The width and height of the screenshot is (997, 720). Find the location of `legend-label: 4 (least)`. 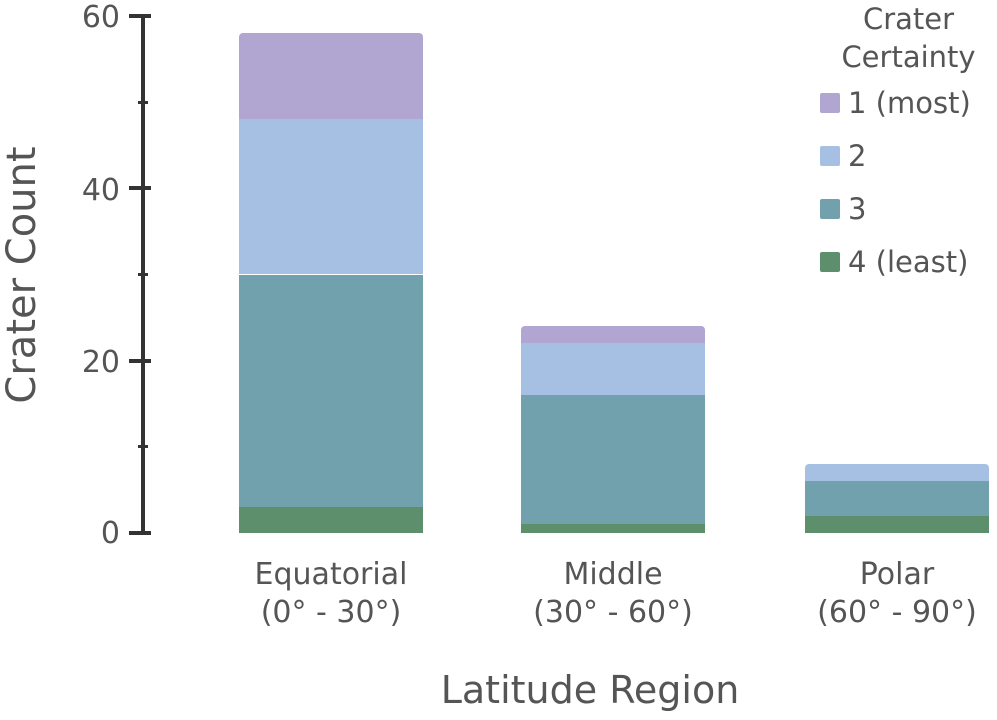

legend-label: 4 (least) is located at coordinates (908, 261).